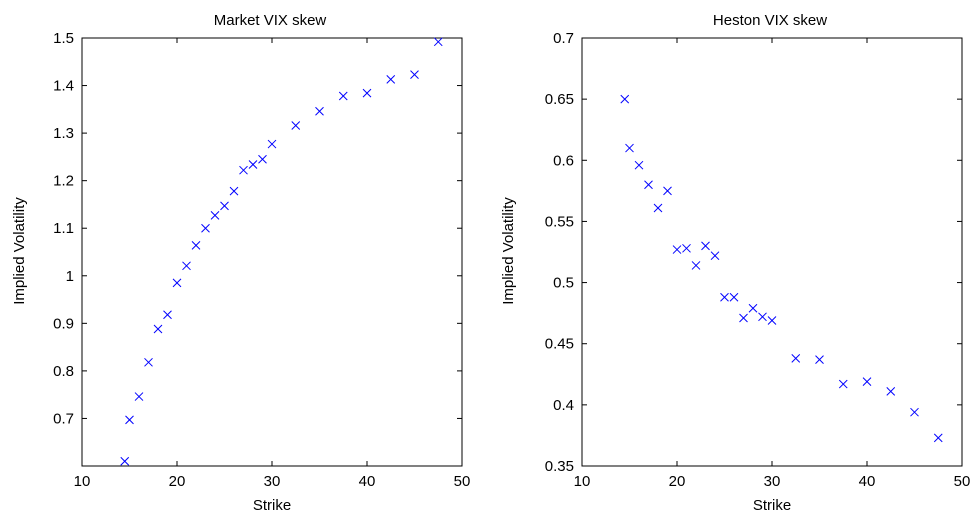 This screenshot has height=515, width=977. Describe the element at coordinates (559, 99) in the screenshot. I see `y-tick-label: 0.65` at that location.